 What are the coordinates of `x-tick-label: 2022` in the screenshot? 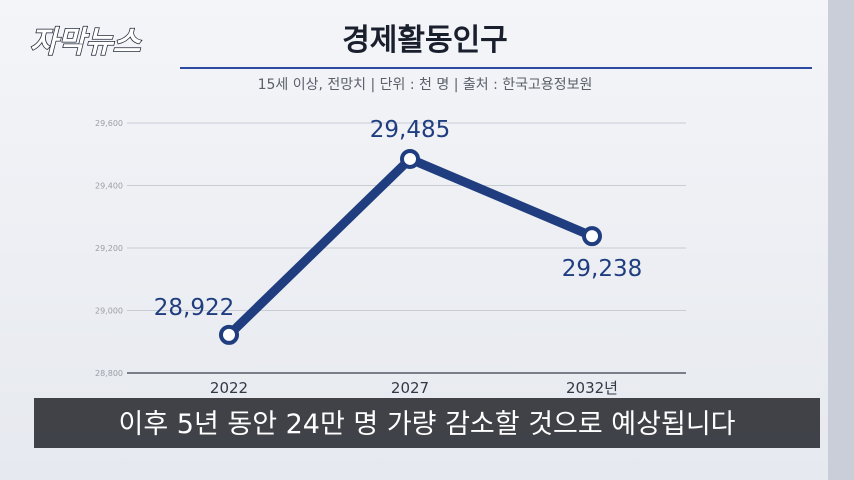 It's located at (229, 388).